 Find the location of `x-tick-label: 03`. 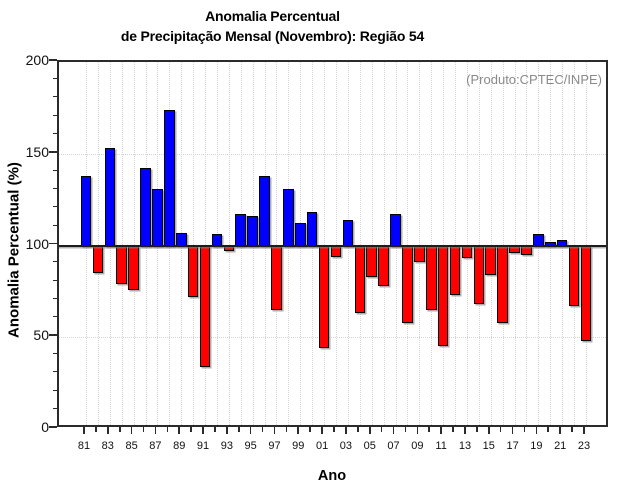

x-tick-label: 03 is located at coordinates (346, 446).